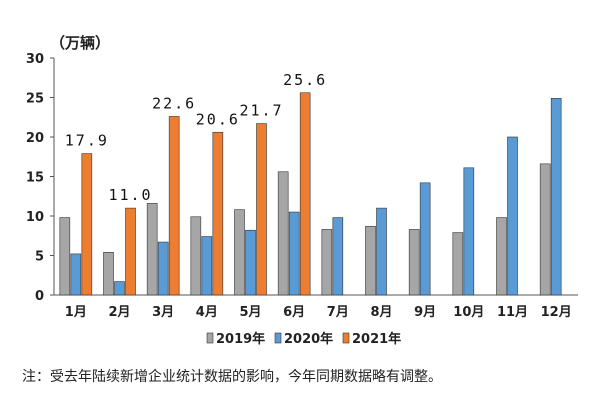 This screenshot has width=600, height=400. What do you see at coordinates (376, 339) in the screenshot?
I see `legend-label: 2021年` at bounding box center [376, 339].